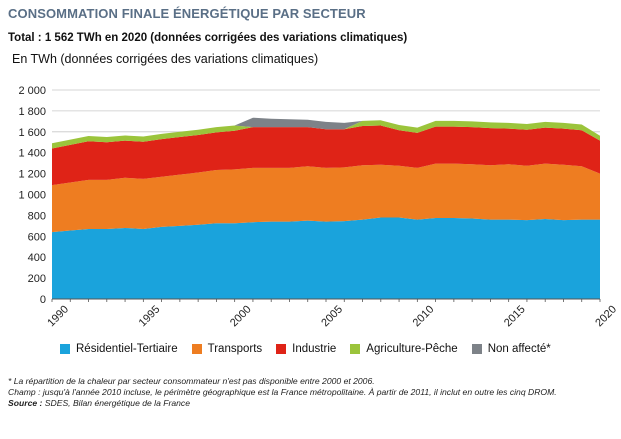 This screenshot has height=439, width=621. What do you see at coordinates (412, 349) in the screenshot?
I see `legend-label: Agriculture-Pêche` at bounding box center [412, 349].